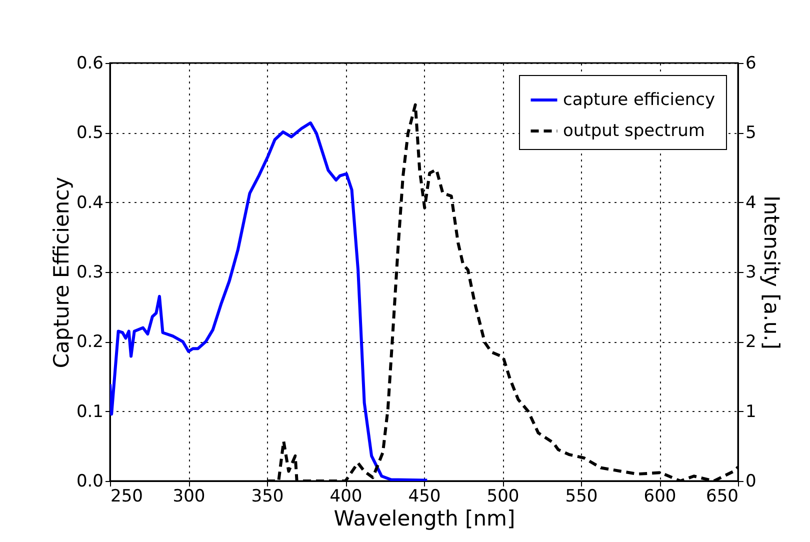 The width and height of the screenshot is (810, 542). I want to click on x-tick-label: 250, so click(126, 496).